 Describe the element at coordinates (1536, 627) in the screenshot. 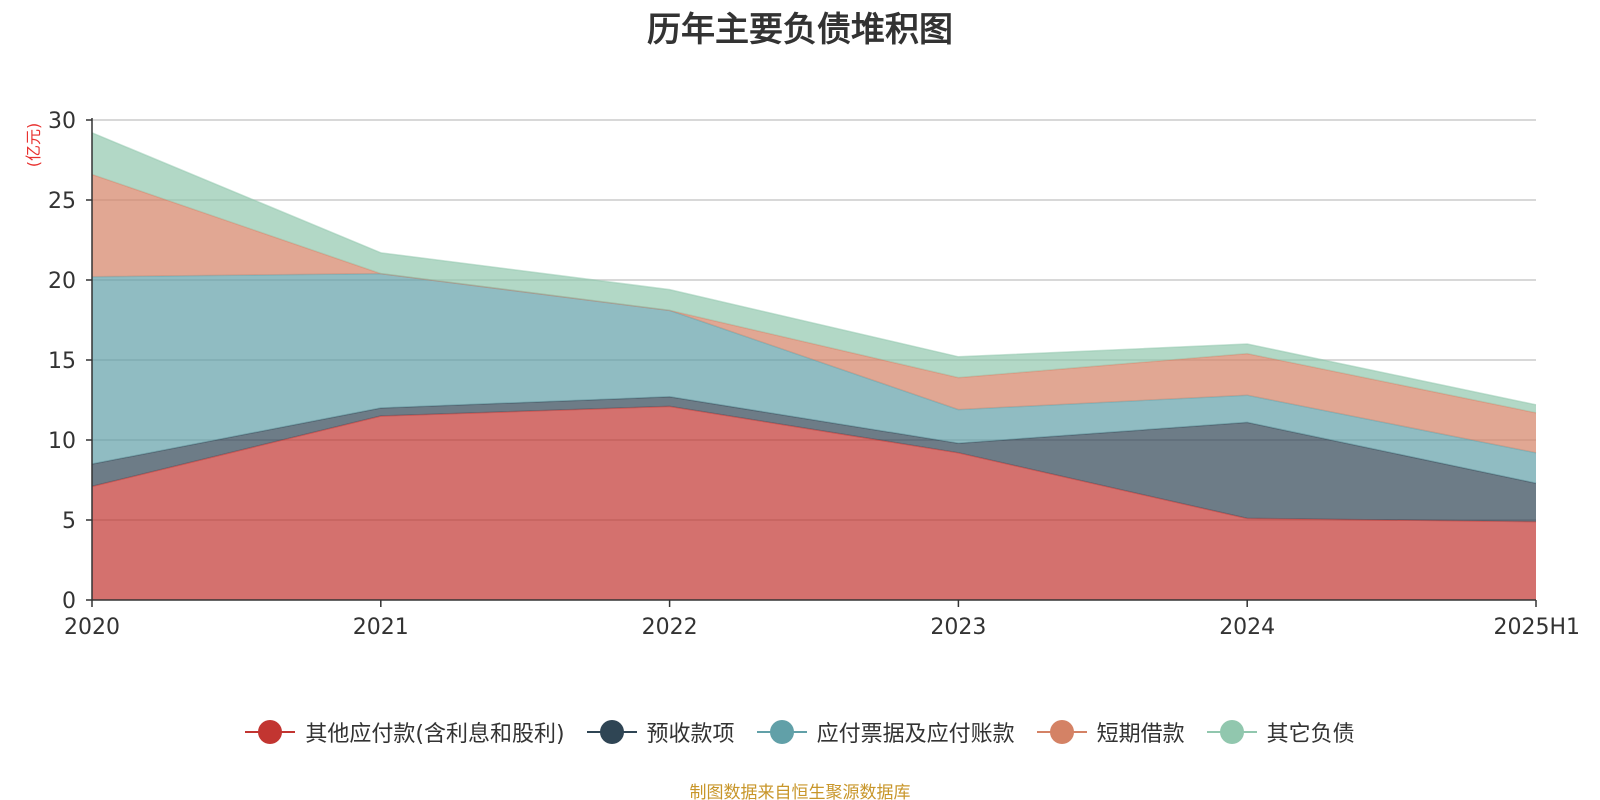

I see `x-tick-label: 2025H1` at that location.